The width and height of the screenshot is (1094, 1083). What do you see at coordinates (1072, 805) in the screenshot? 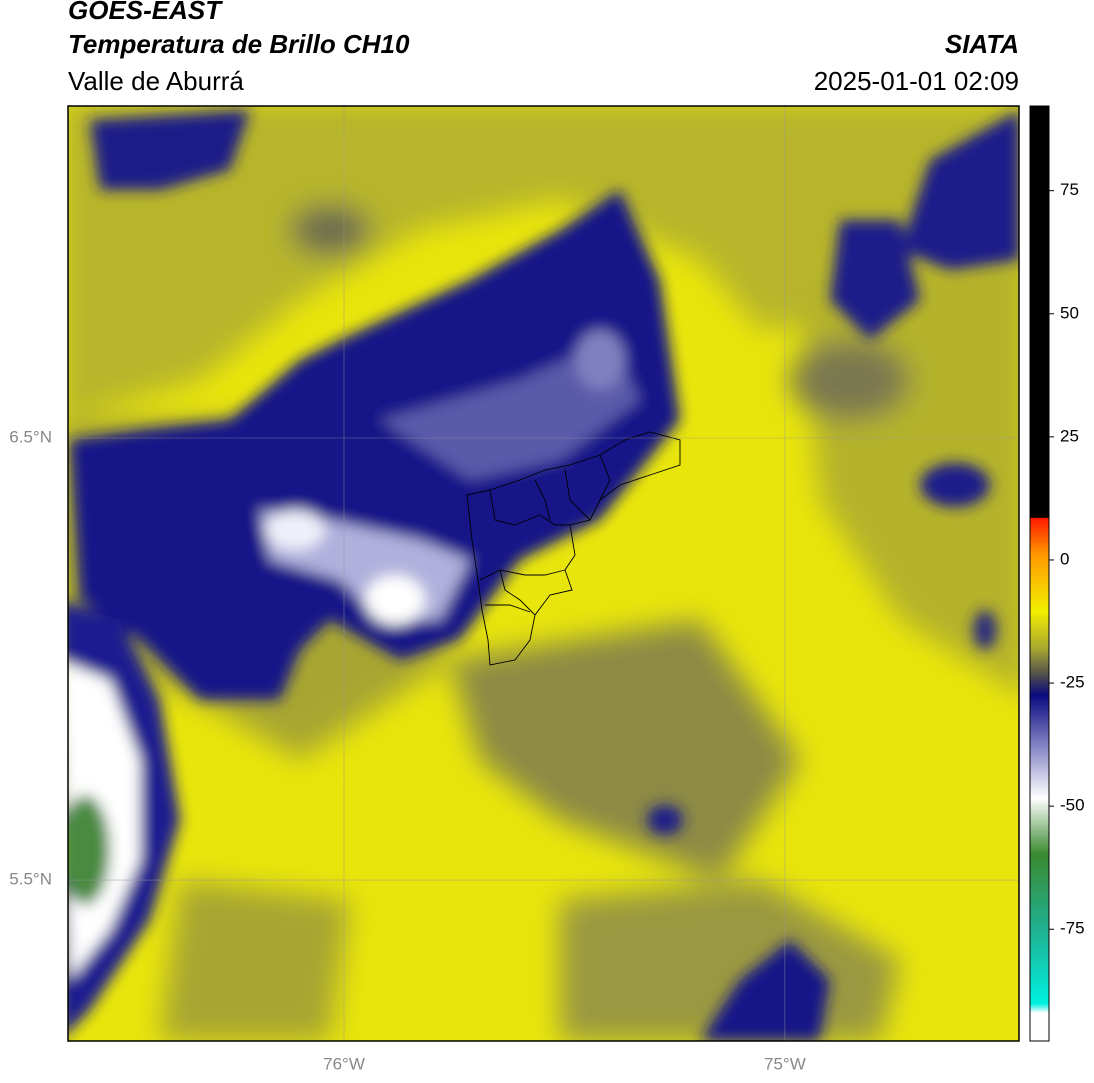
I see `colorbar-tick-label: -50` at bounding box center [1072, 805].